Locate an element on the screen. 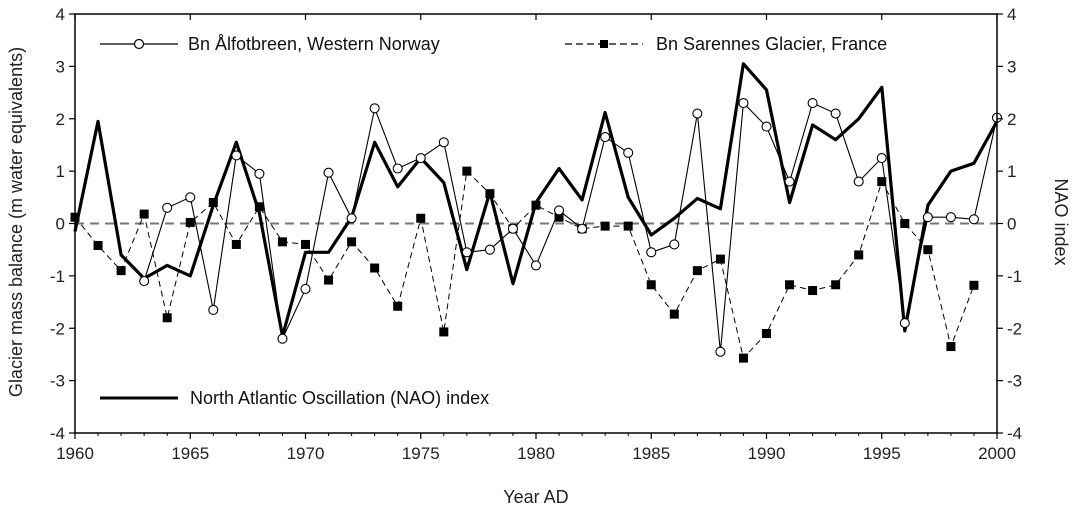 This screenshot has width=1076, height=512. x-tick-label: 1995 is located at coordinates (882, 453).